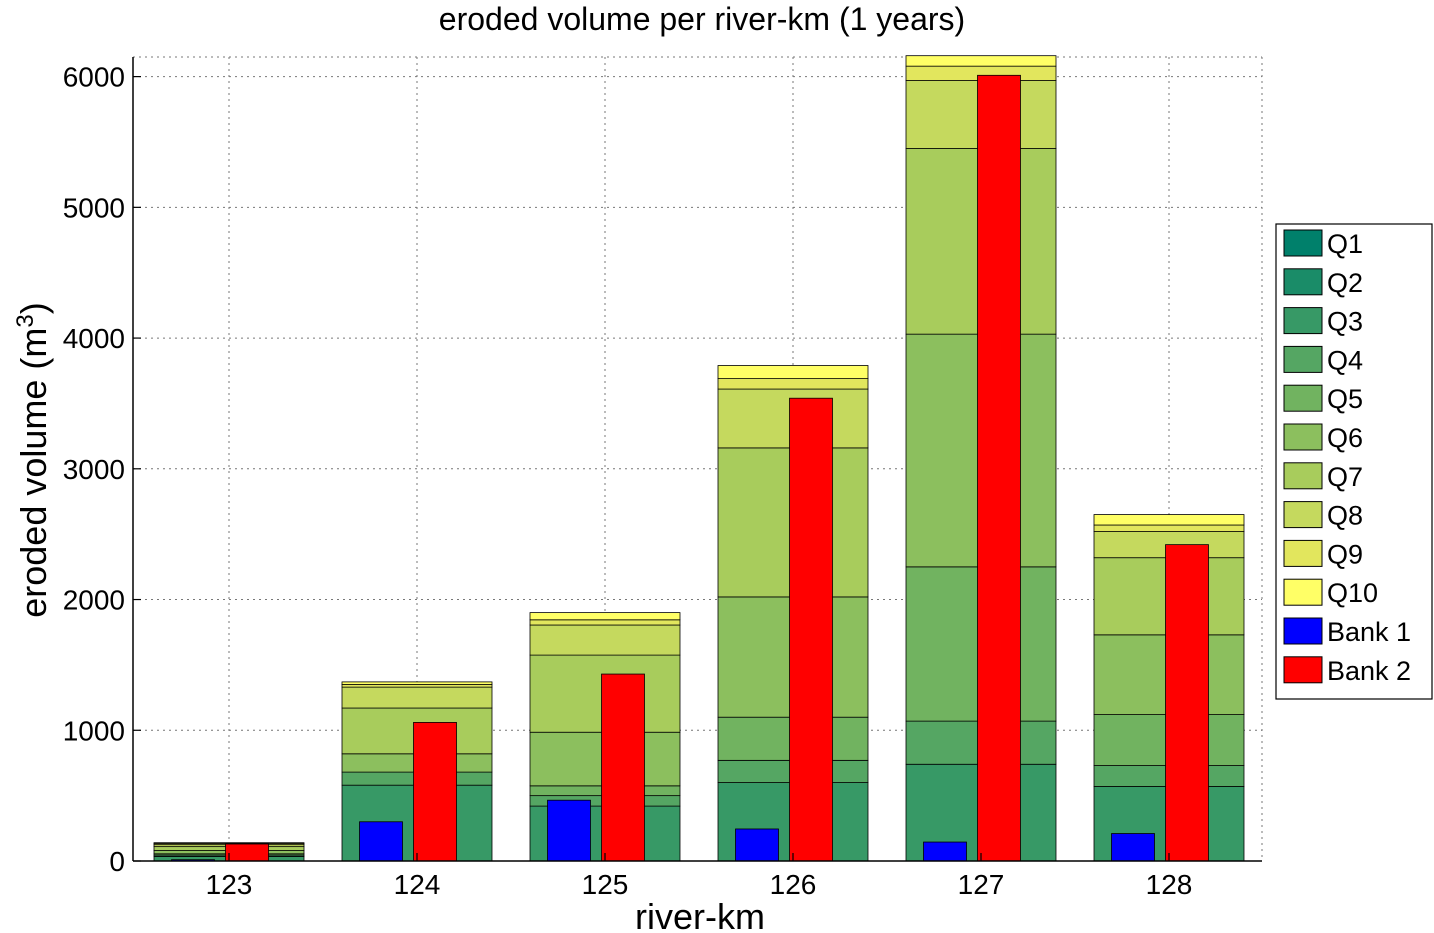 The height and width of the screenshot is (933, 1434). What do you see at coordinates (94, 338) in the screenshot?
I see `y-tick-label: 4000` at bounding box center [94, 338].